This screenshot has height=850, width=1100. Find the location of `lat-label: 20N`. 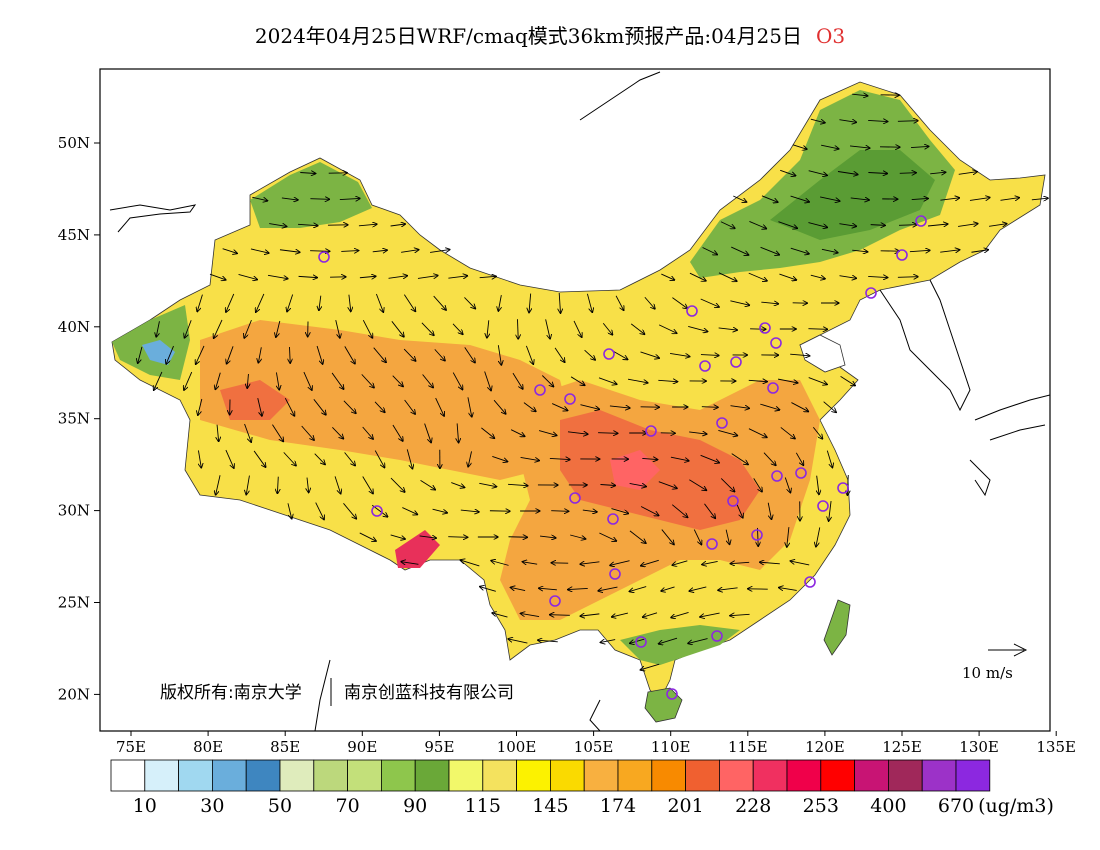

lat-label: 20N is located at coordinates (74, 694).